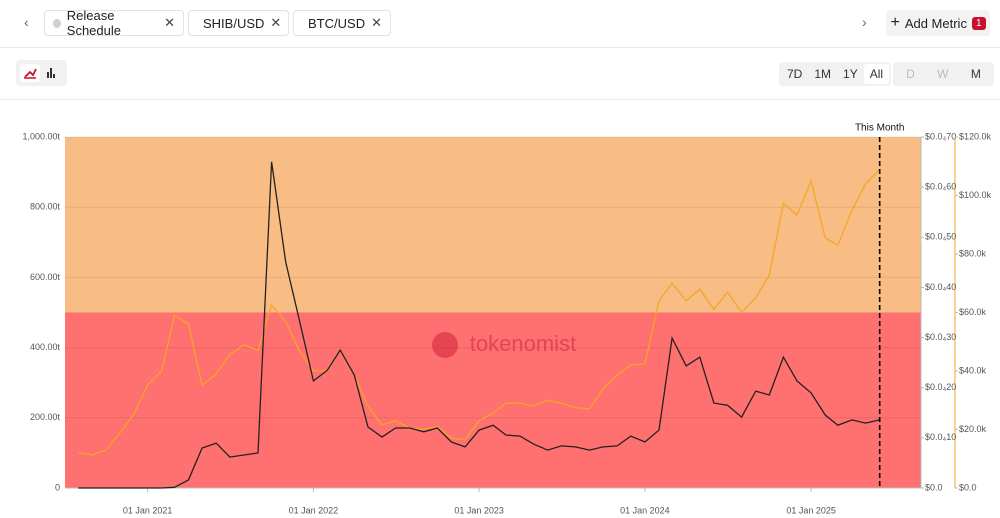 This screenshot has width=1000, height=518. Describe the element at coordinates (940, 337) in the screenshot. I see `y2-tick-label: $0.0₄30` at that location.